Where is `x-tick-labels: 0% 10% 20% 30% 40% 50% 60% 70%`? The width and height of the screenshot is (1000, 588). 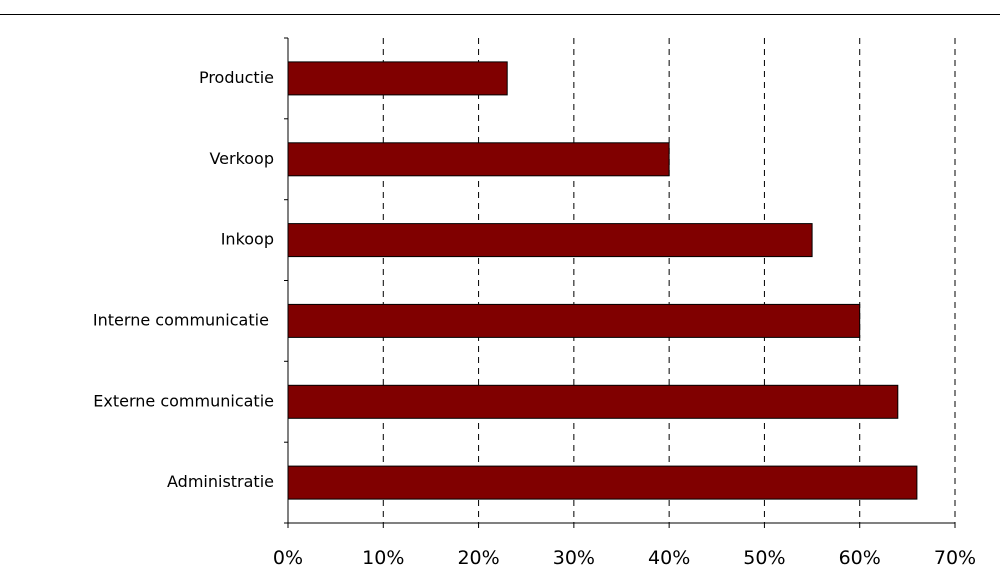 x-tick-labels: 0% 10% 20% 30% 40% 50% 60% 70% is located at coordinates (624, 558).